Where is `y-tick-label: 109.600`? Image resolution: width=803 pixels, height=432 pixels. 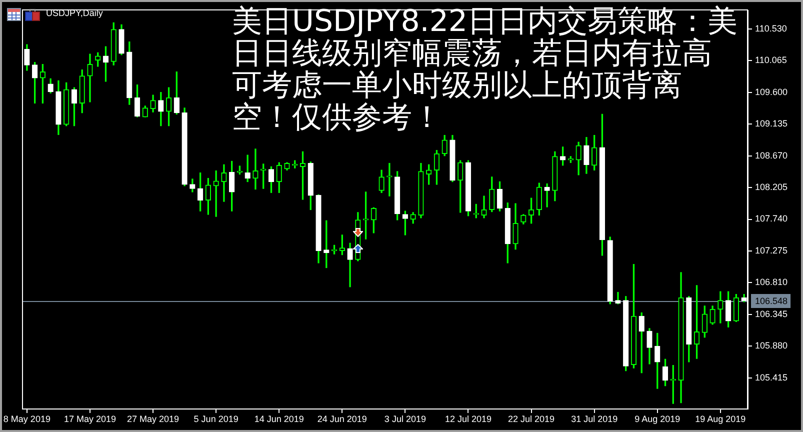 y-tick-label: 109.600 is located at coordinates (771, 91).